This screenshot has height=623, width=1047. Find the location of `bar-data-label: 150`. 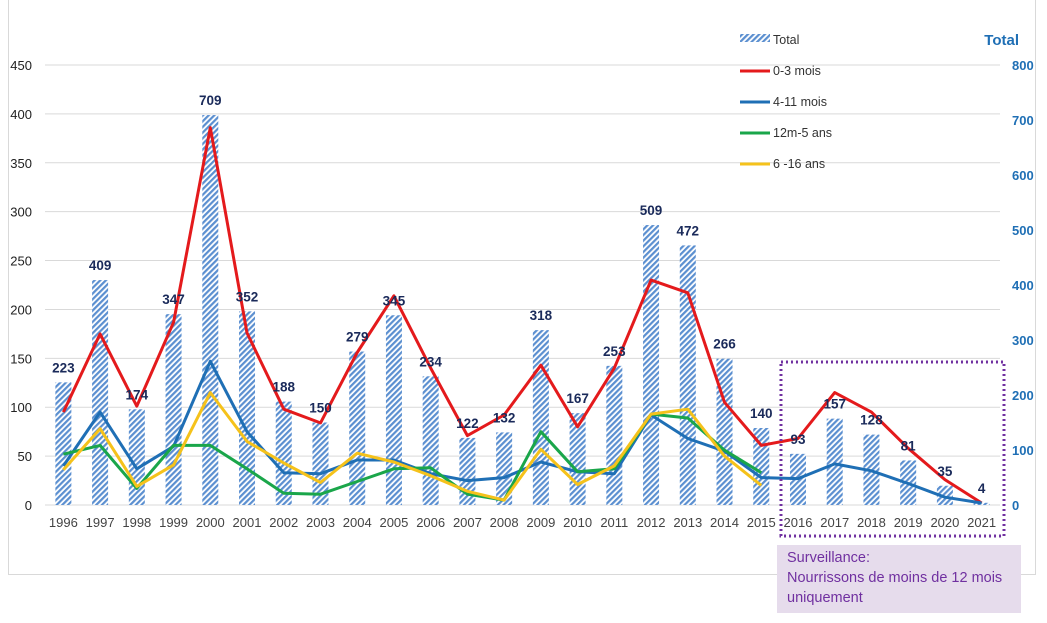

bar-data-label: 150 is located at coordinates (320, 408).